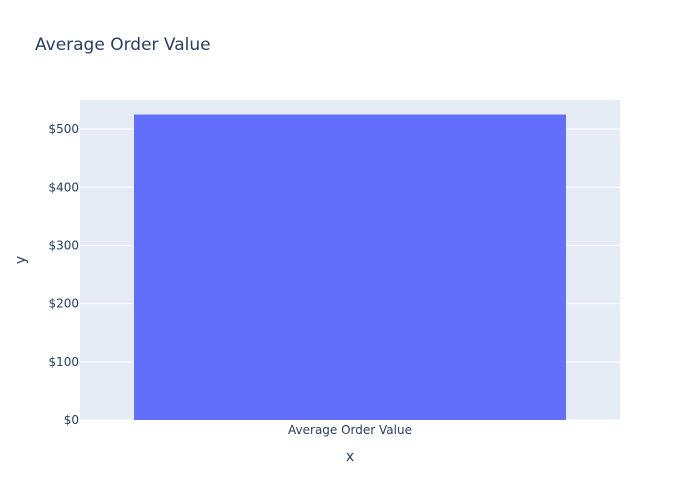 The image size is (700, 500). I want to click on y-tick-label: $500, so click(63, 129).